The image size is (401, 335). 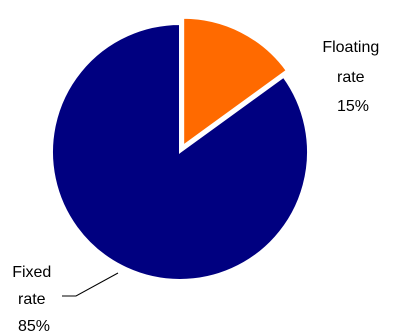 I want to click on label-floating-line-2: rate, so click(x=351, y=77).